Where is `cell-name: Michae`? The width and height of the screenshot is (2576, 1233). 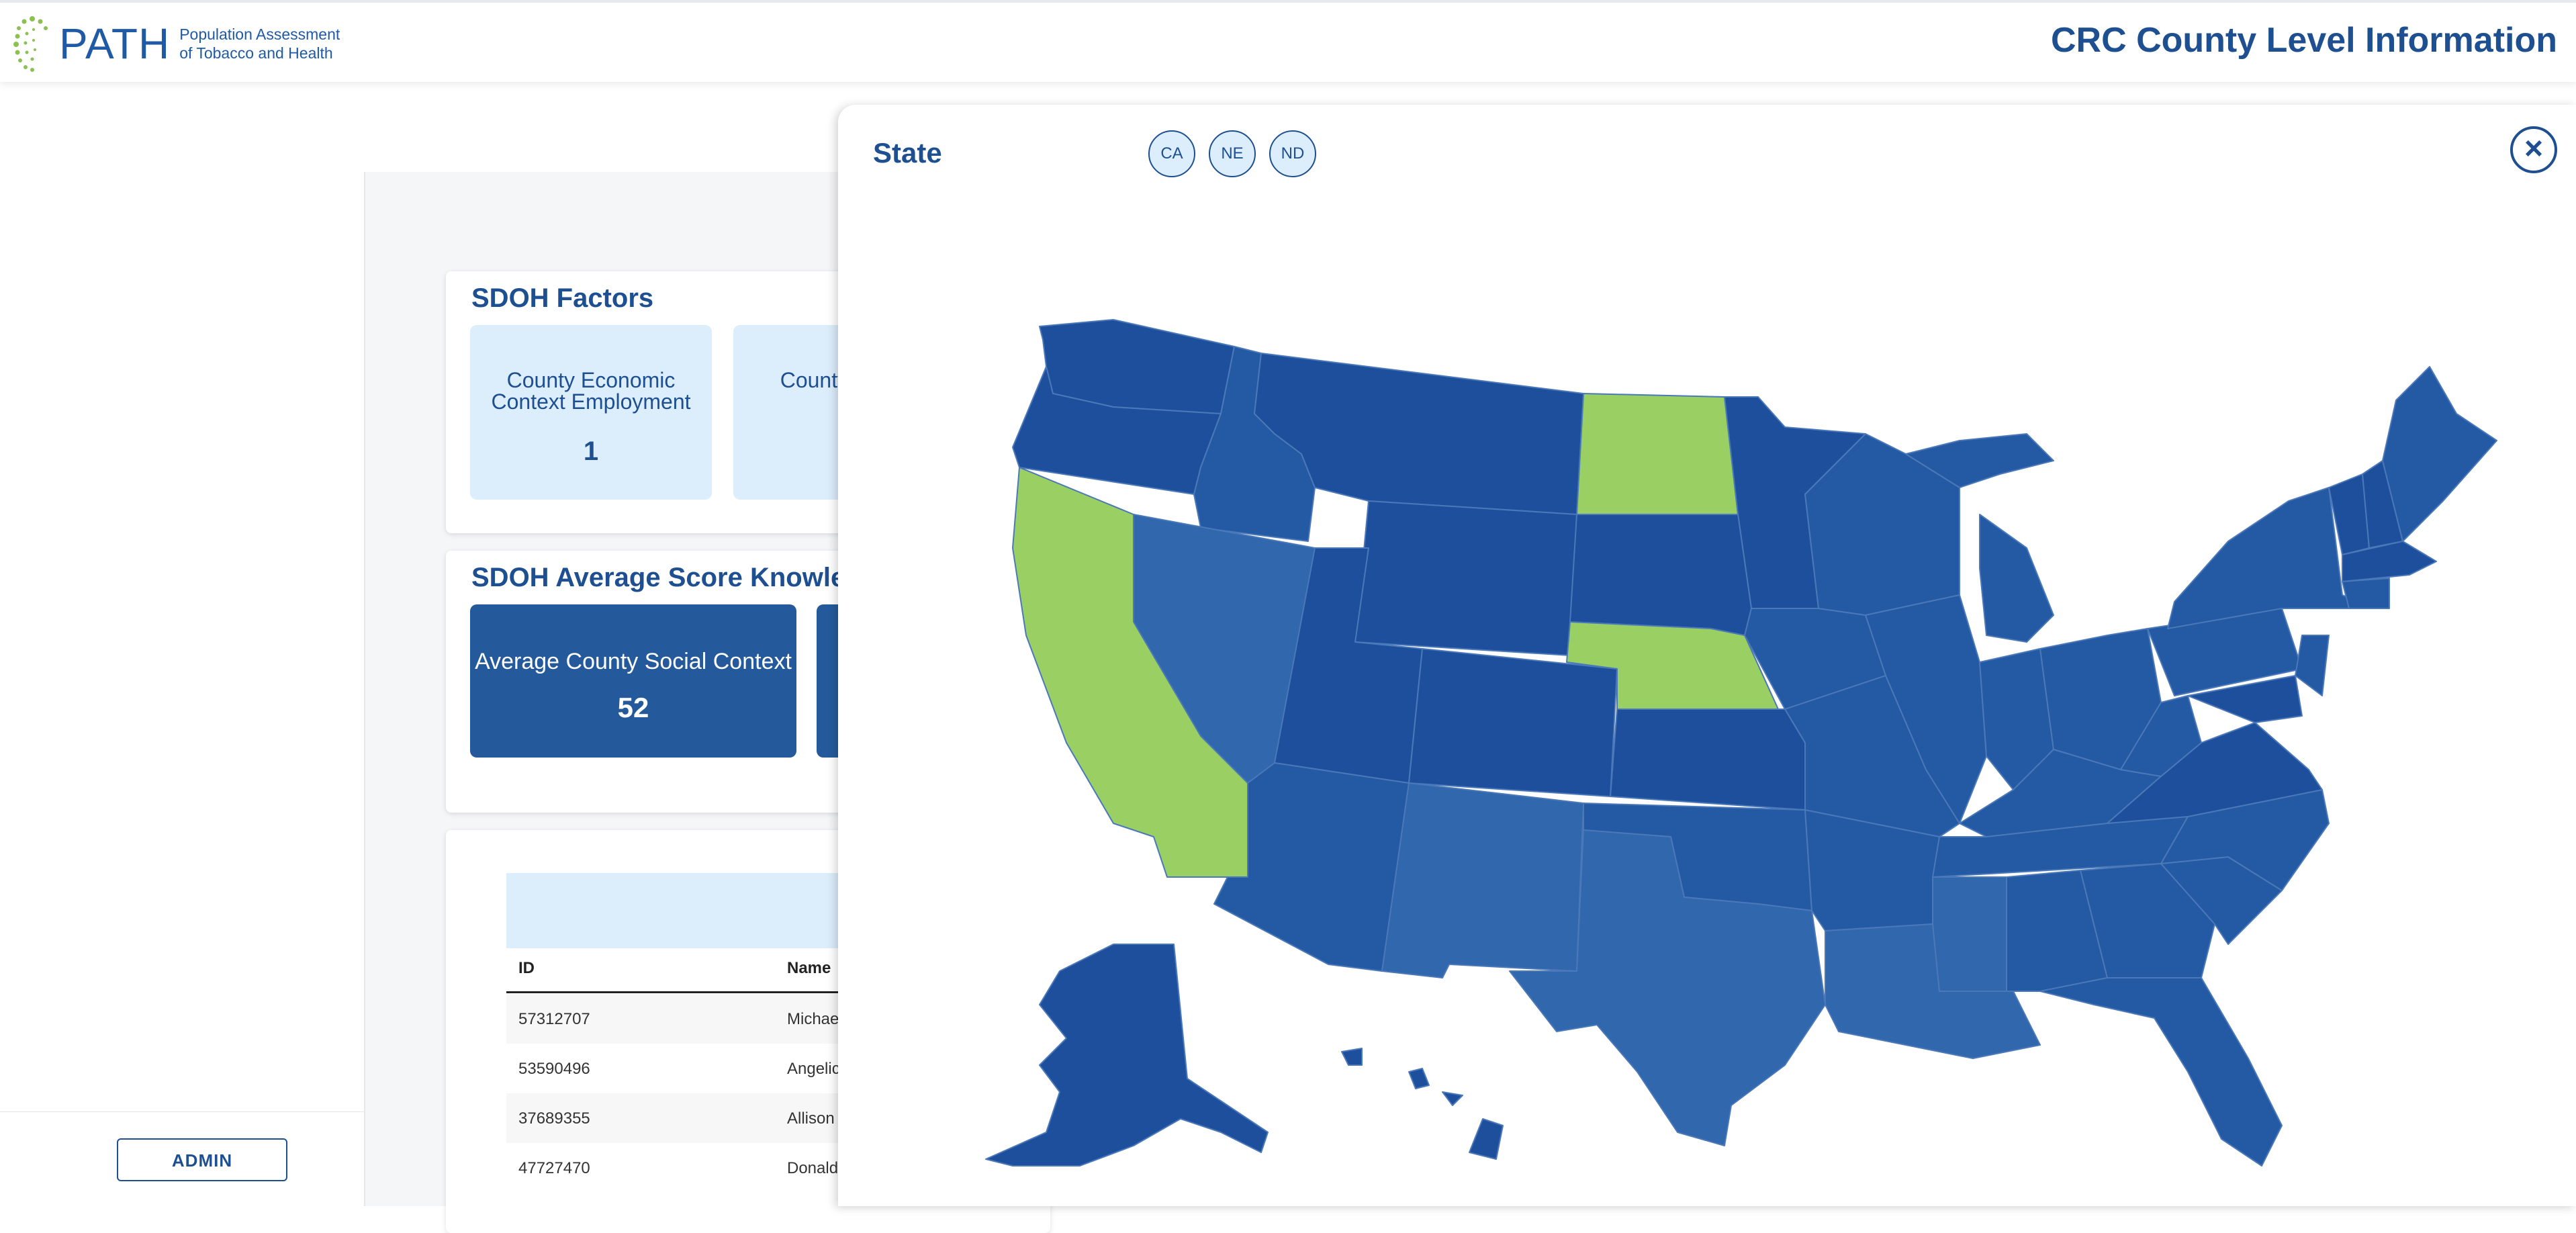
cell-name: Michae is located at coordinates (813, 1019).